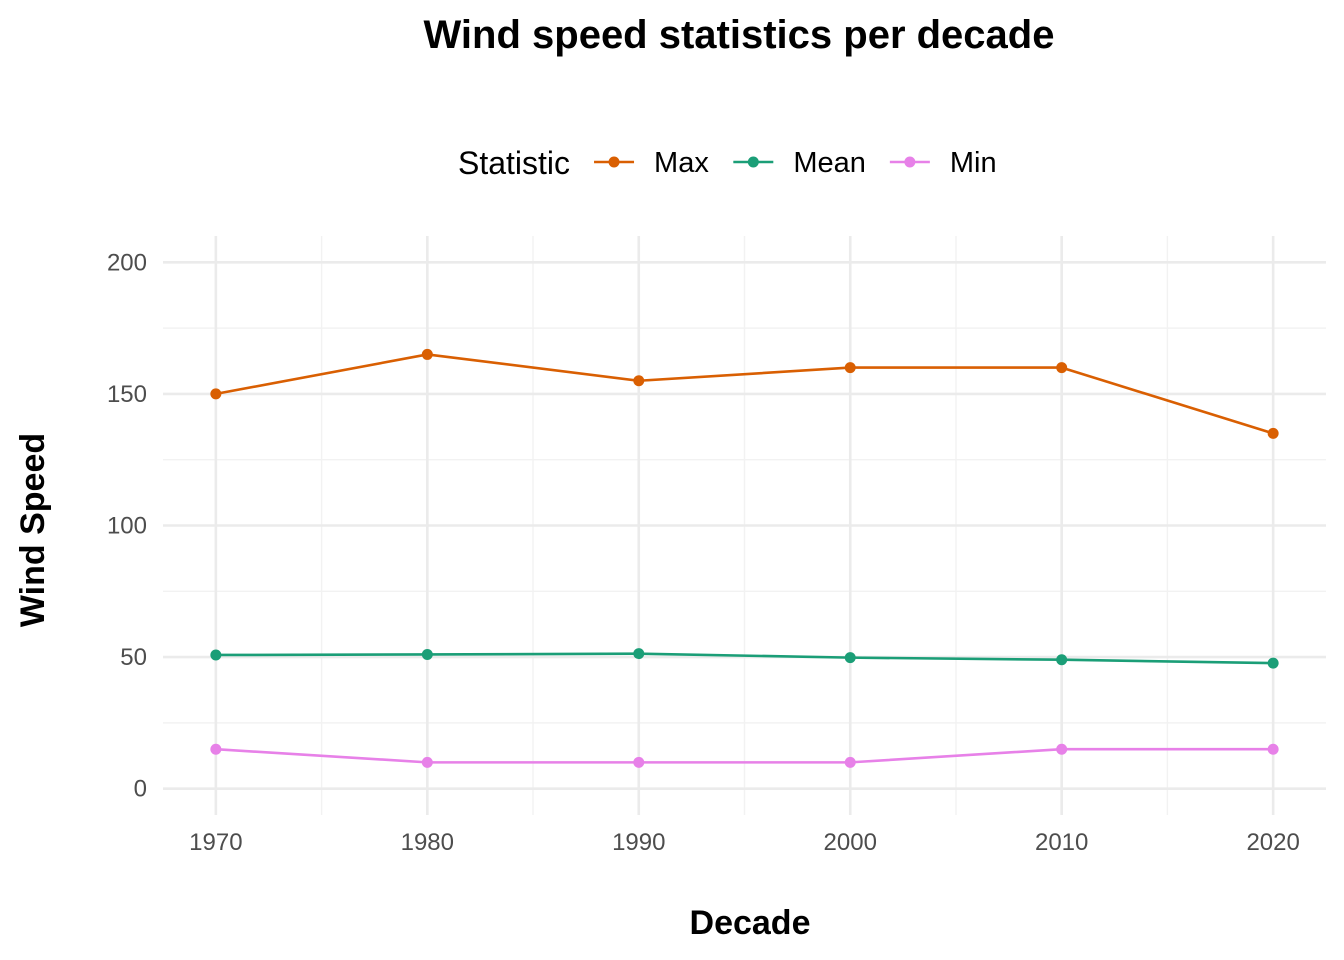 Image resolution: width=1344 pixels, height=960 pixels. What do you see at coordinates (973, 163) in the screenshot?
I see `legend-label: Min` at bounding box center [973, 163].